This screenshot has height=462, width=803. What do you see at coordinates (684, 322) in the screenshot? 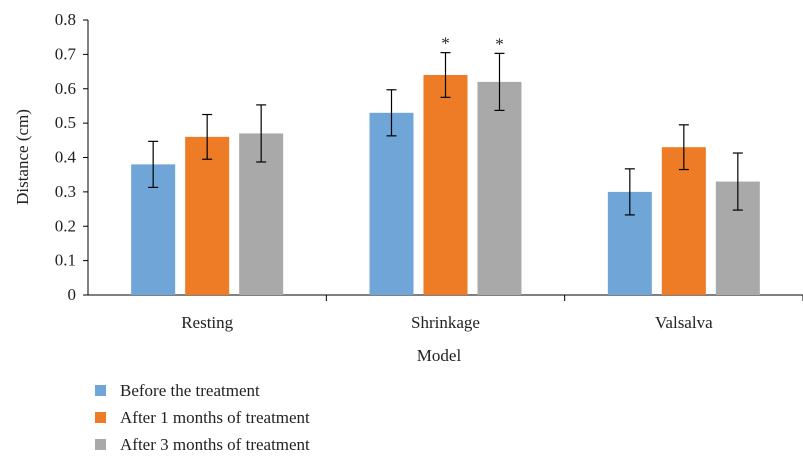
I see `x-tick-label: Valsalva` at bounding box center [684, 322].